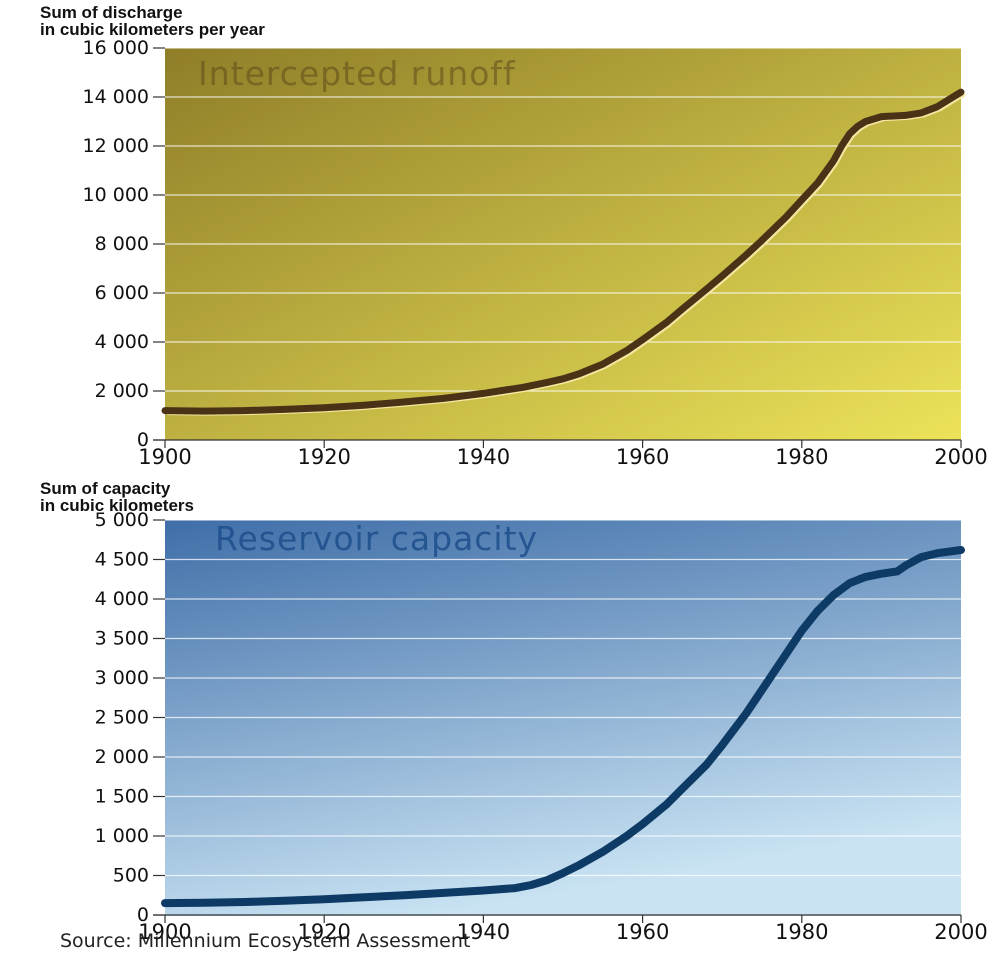 Image resolution: width=1006 pixels, height=961 pixels. Describe the element at coordinates (143, 915) in the screenshot. I see `bot-y-tick-label: 0` at that location.